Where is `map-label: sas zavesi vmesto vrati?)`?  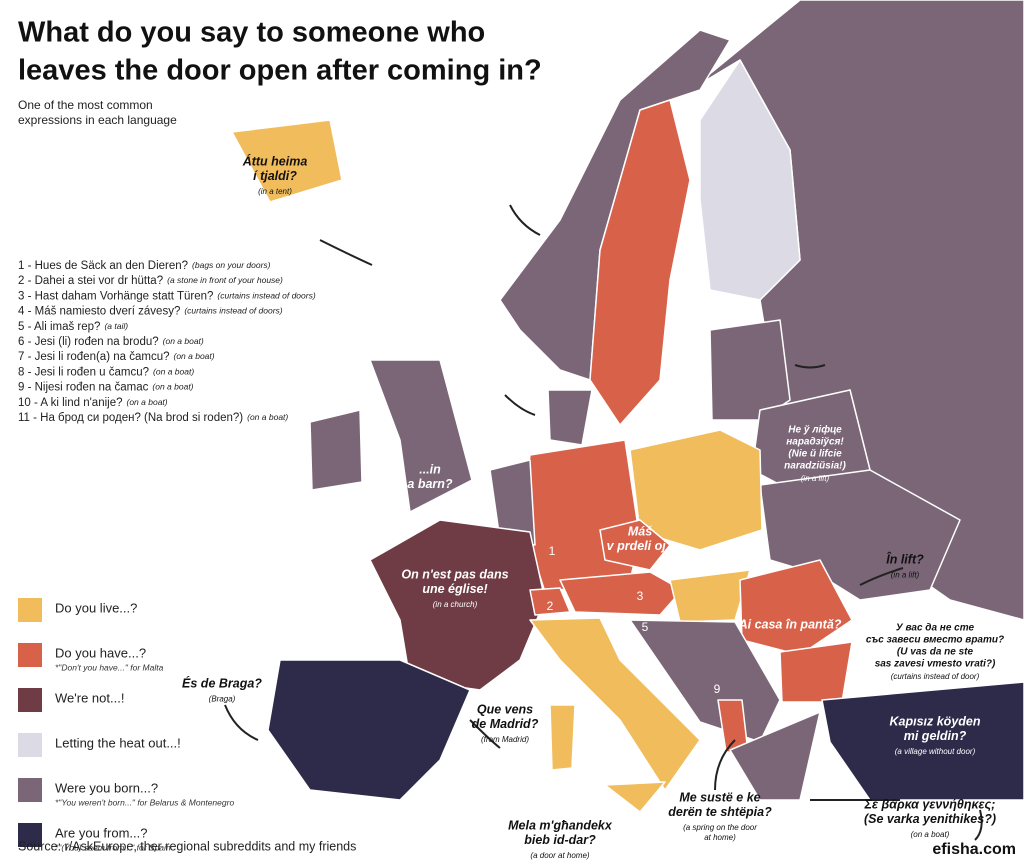
map-label: sas zavesi vmesto vrati?) is located at coordinates (935, 664).